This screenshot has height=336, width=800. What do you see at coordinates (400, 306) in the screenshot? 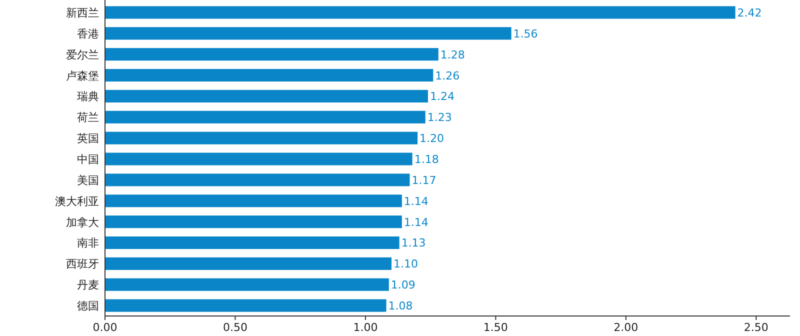
I see `data-label: 1.08` at bounding box center [400, 306].